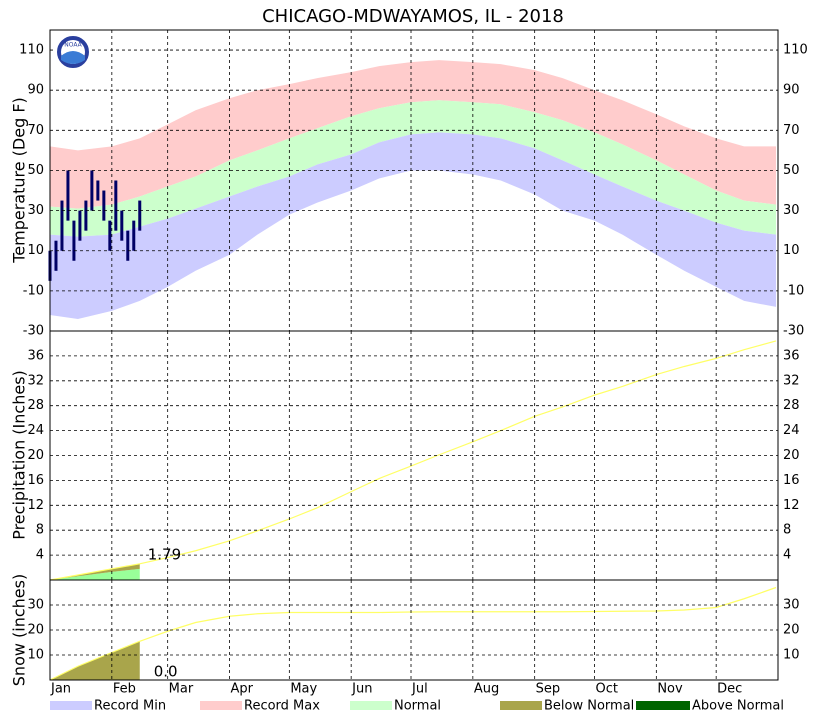 The width and height of the screenshot is (827, 720). What do you see at coordinates (124, 689) in the screenshot?
I see `x-tick-label: Feb` at bounding box center [124, 689].